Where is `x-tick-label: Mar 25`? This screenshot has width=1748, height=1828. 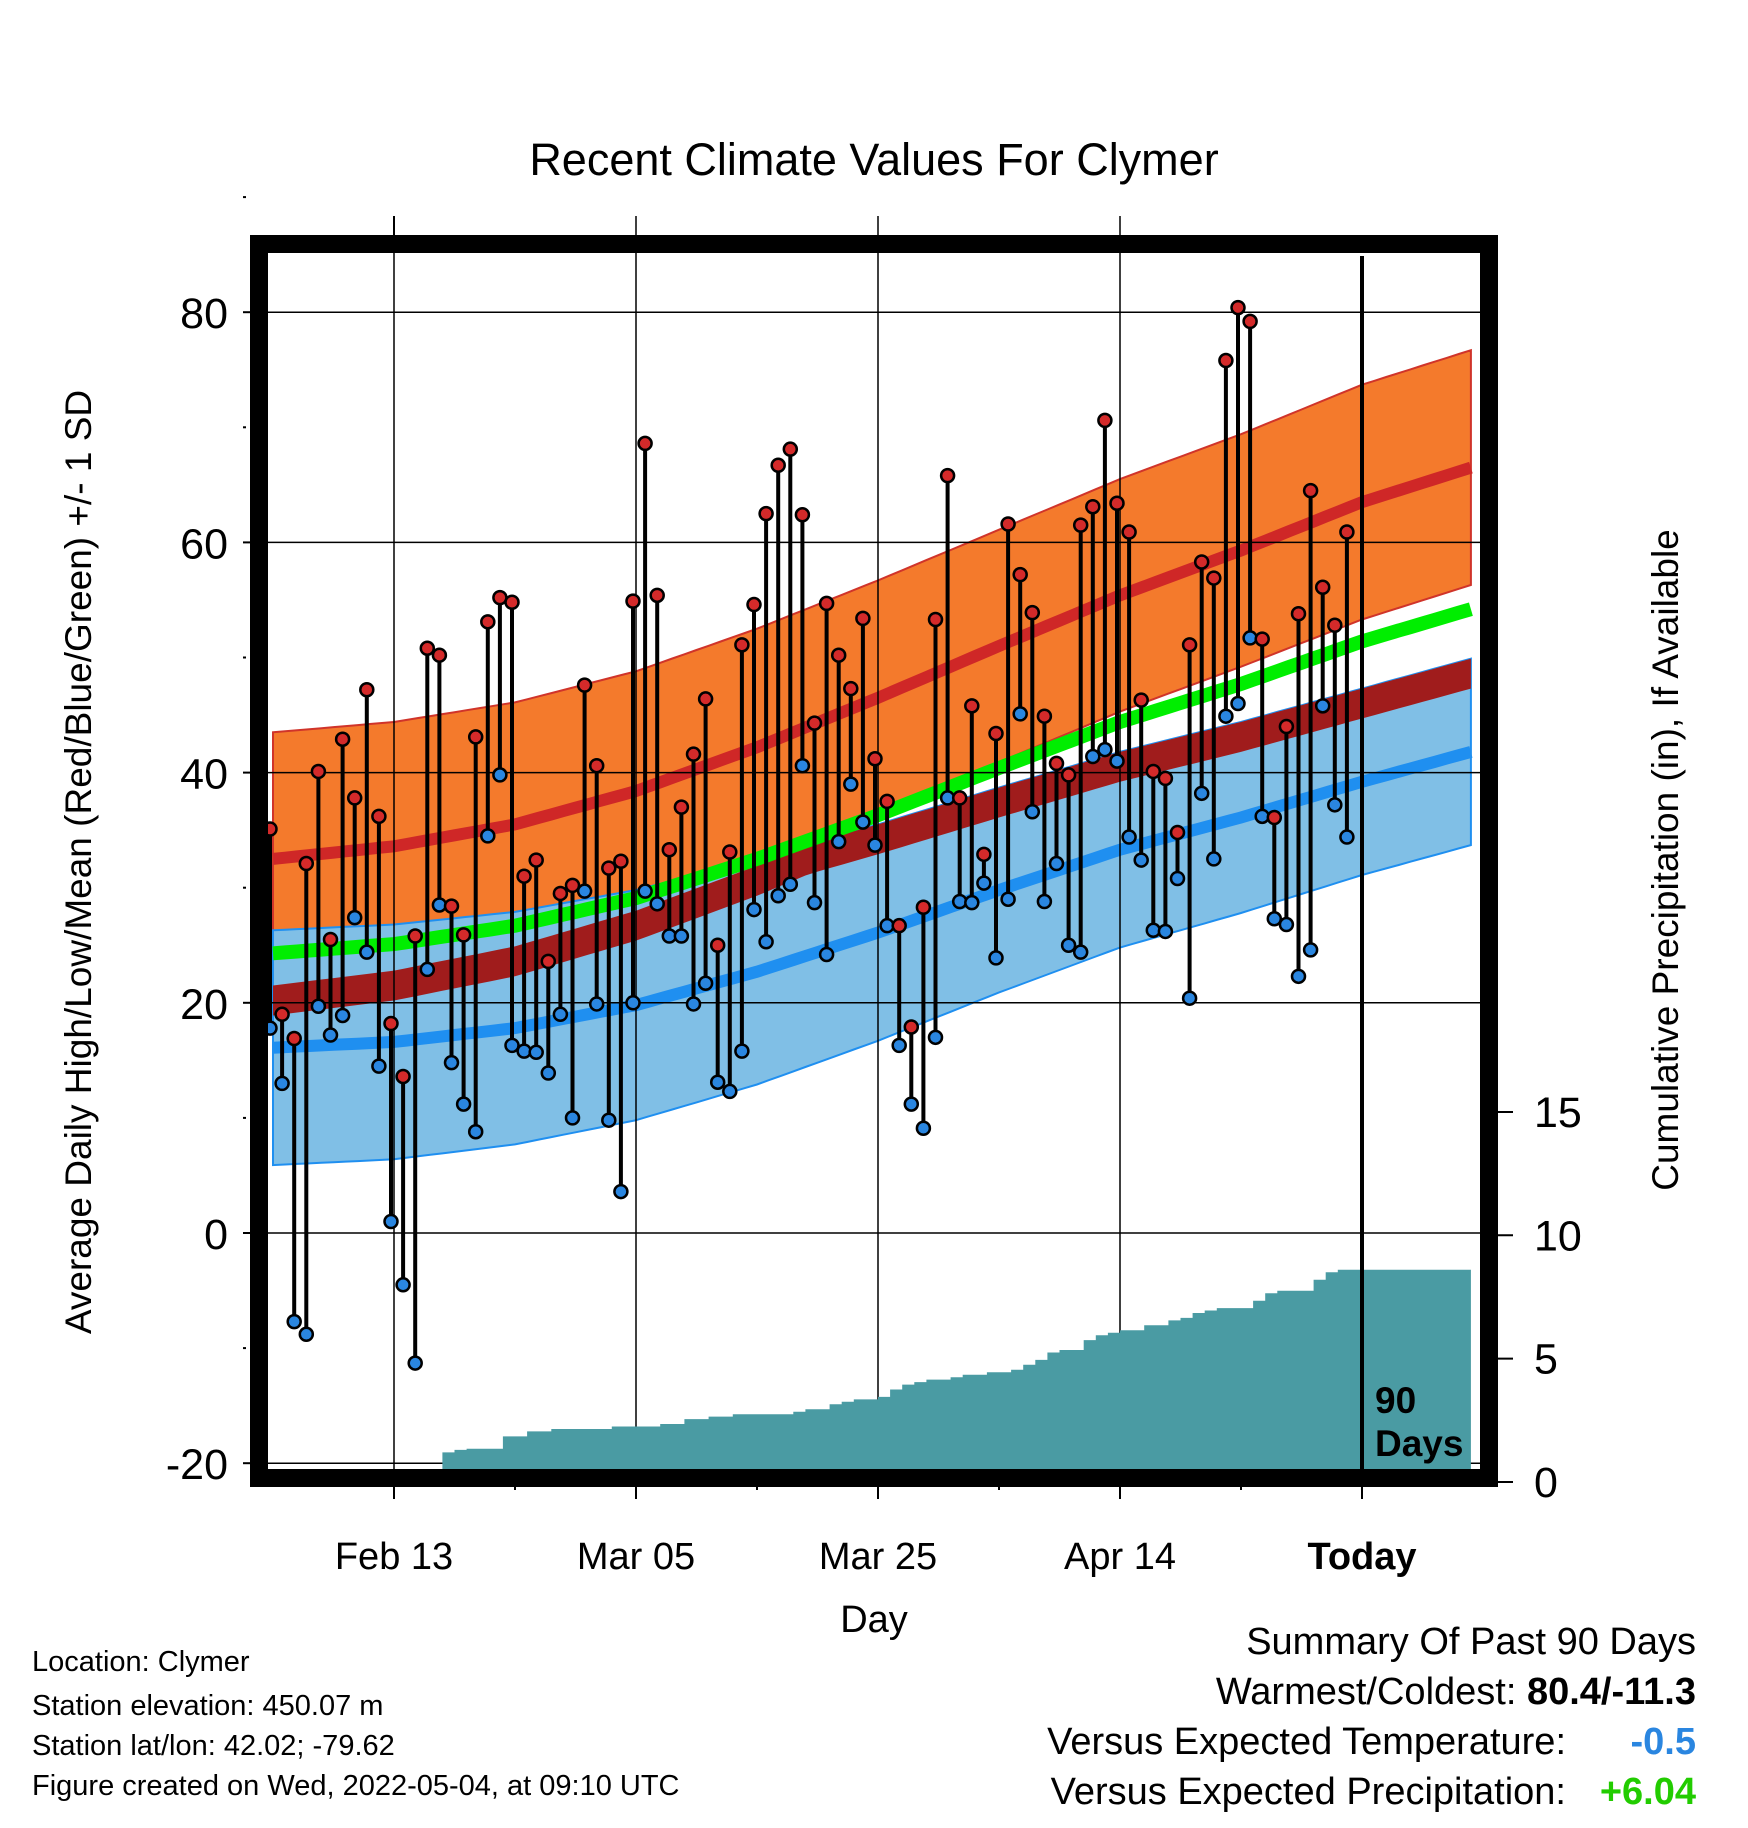 x-tick-label: Mar 25 is located at coordinates (878, 1557).